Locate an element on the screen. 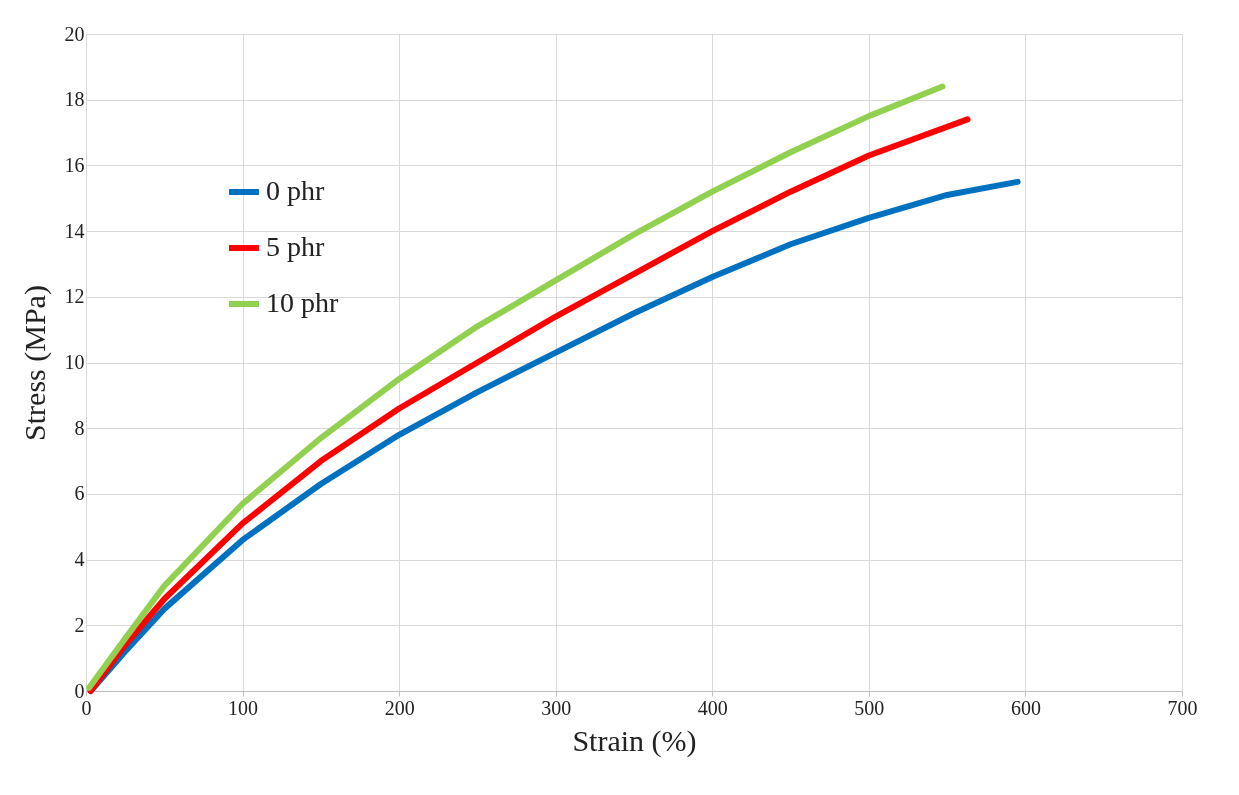 This screenshot has height=795, width=1239. x-tick-label: 700 is located at coordinates (1182, 707).